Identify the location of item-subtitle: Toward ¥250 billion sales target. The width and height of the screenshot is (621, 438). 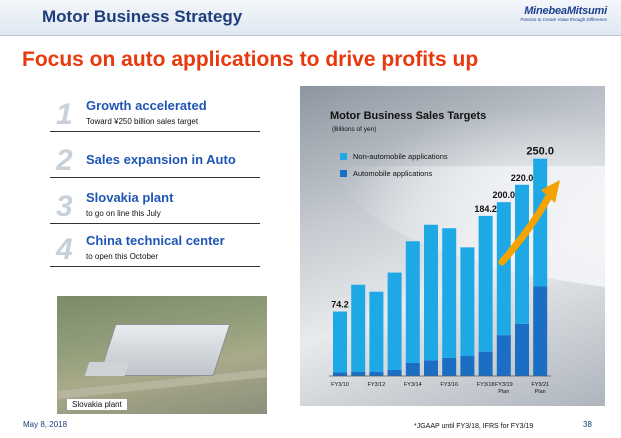
(142, 121).